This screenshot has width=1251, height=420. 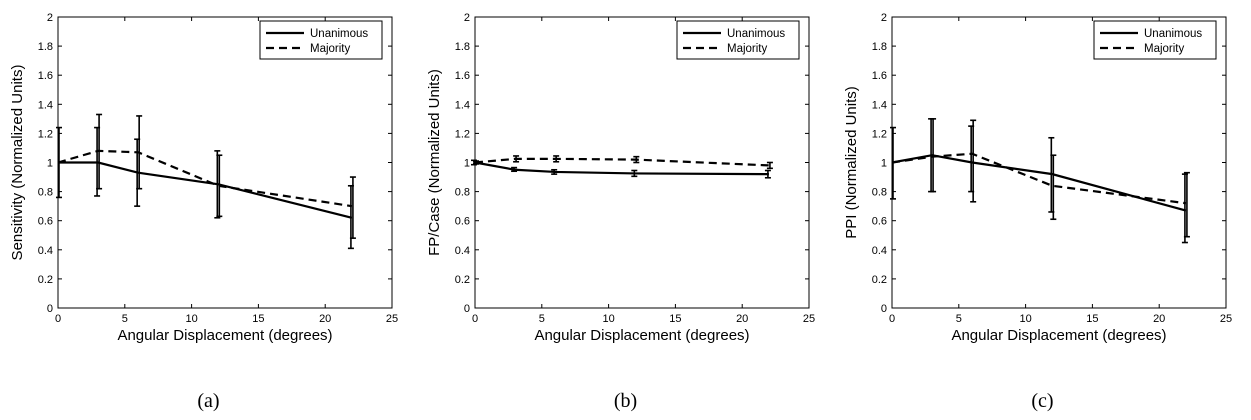 I want to click on caption-b: (b), so click(x=625, y=401).